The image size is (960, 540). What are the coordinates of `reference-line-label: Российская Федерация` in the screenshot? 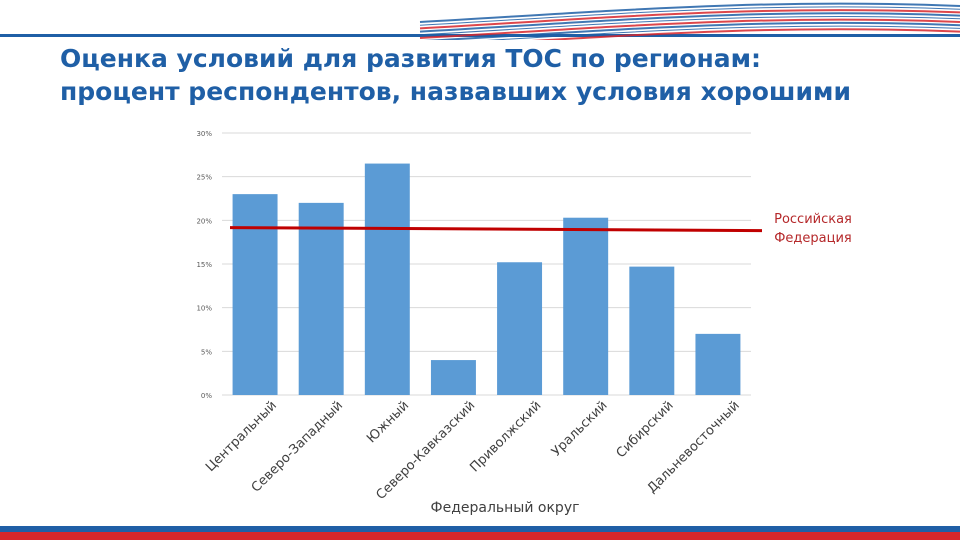 It's located at (813, 229).